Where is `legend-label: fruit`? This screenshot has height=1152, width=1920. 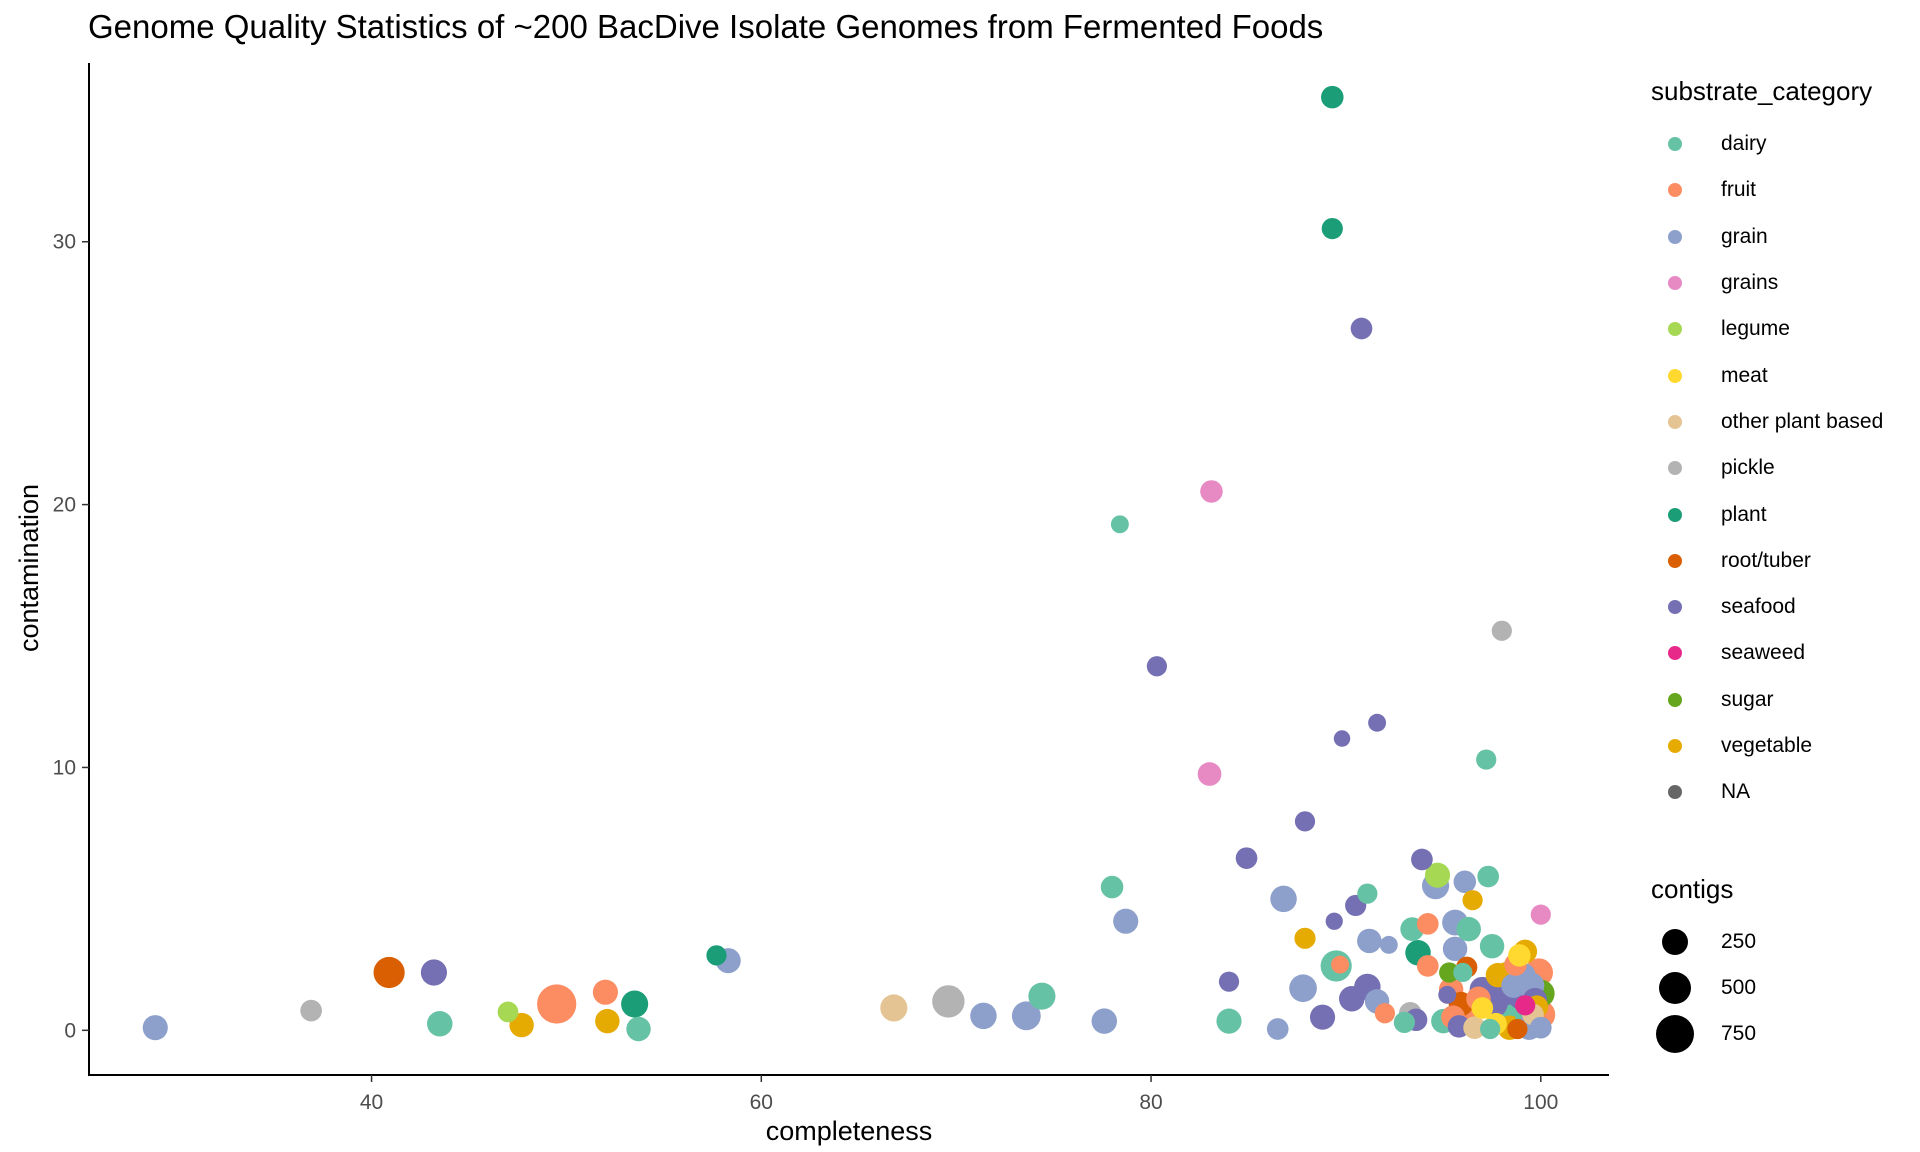 legend-label: fruit is located at coordinates (1739, 190).